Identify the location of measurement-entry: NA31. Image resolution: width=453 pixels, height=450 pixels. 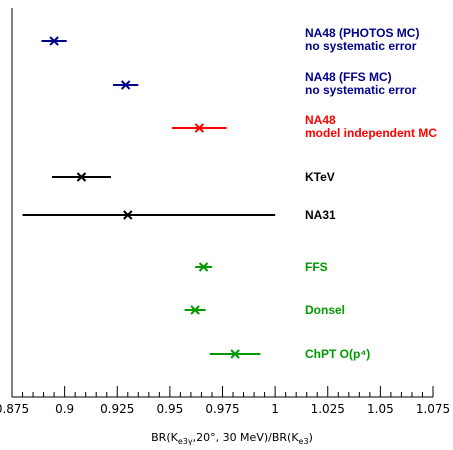
(179, 215).